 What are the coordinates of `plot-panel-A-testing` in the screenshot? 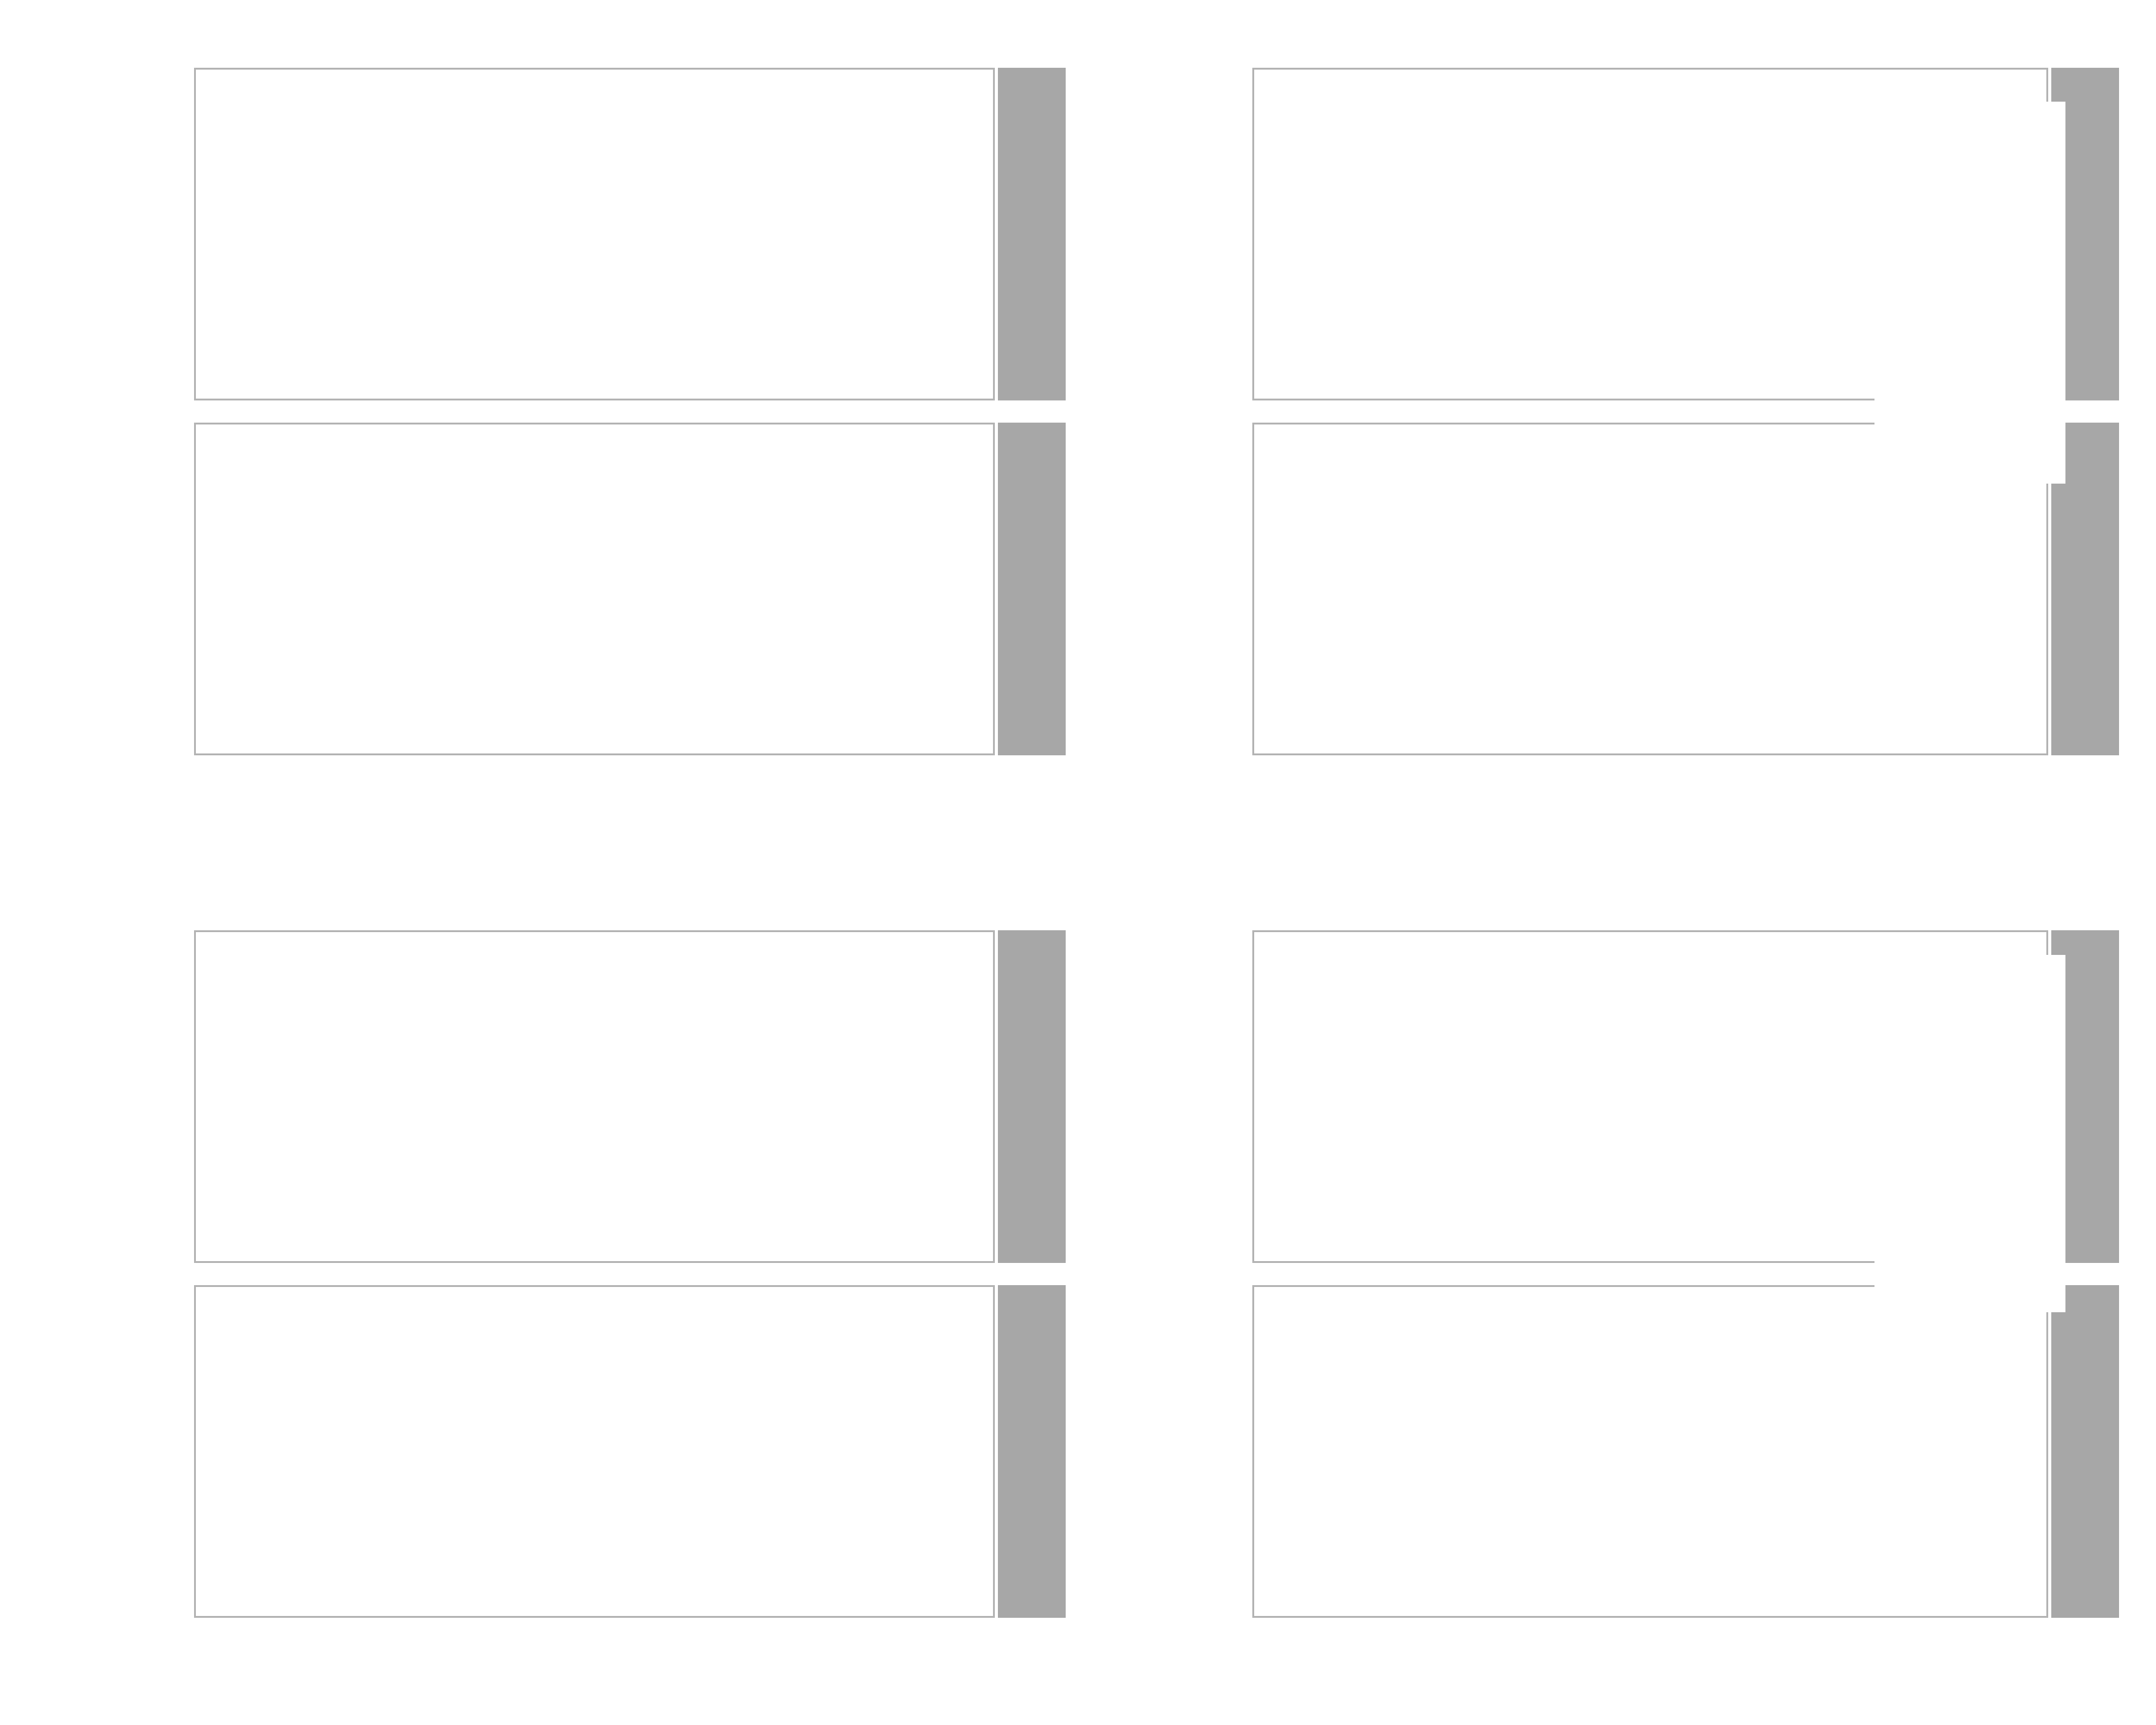 It's located at (594, 589).